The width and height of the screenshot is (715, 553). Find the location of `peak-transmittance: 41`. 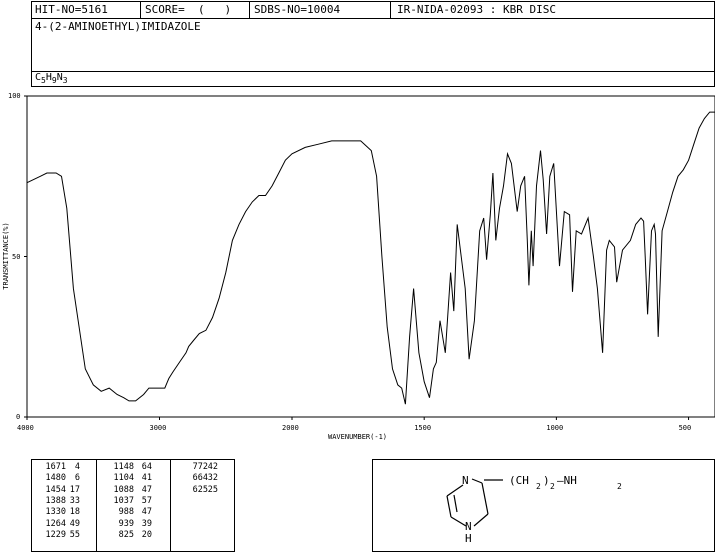

peak-transmittance: 41 is located at coordinates (146, 478).